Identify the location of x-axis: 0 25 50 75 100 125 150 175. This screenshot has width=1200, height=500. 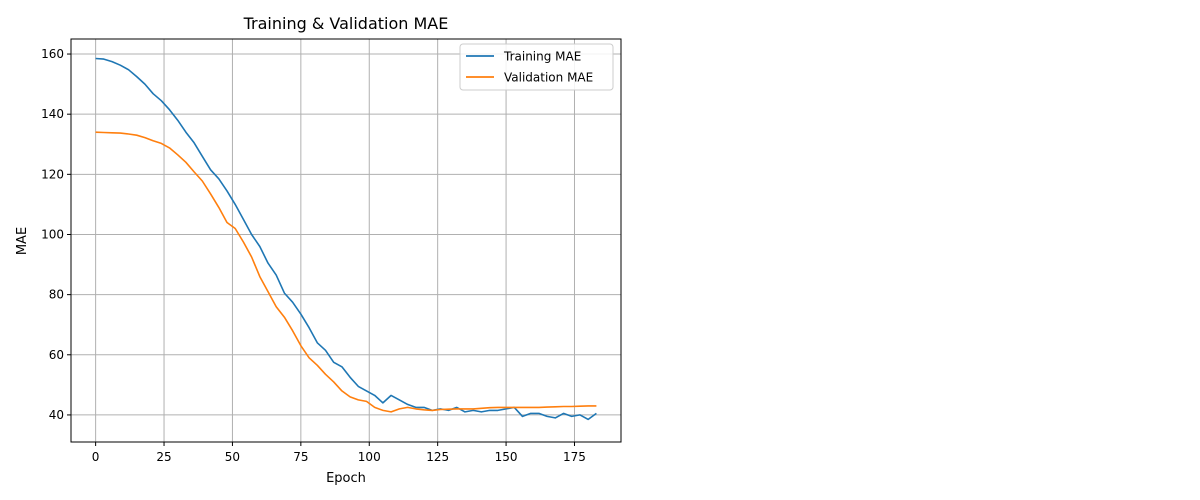
(339, 453).